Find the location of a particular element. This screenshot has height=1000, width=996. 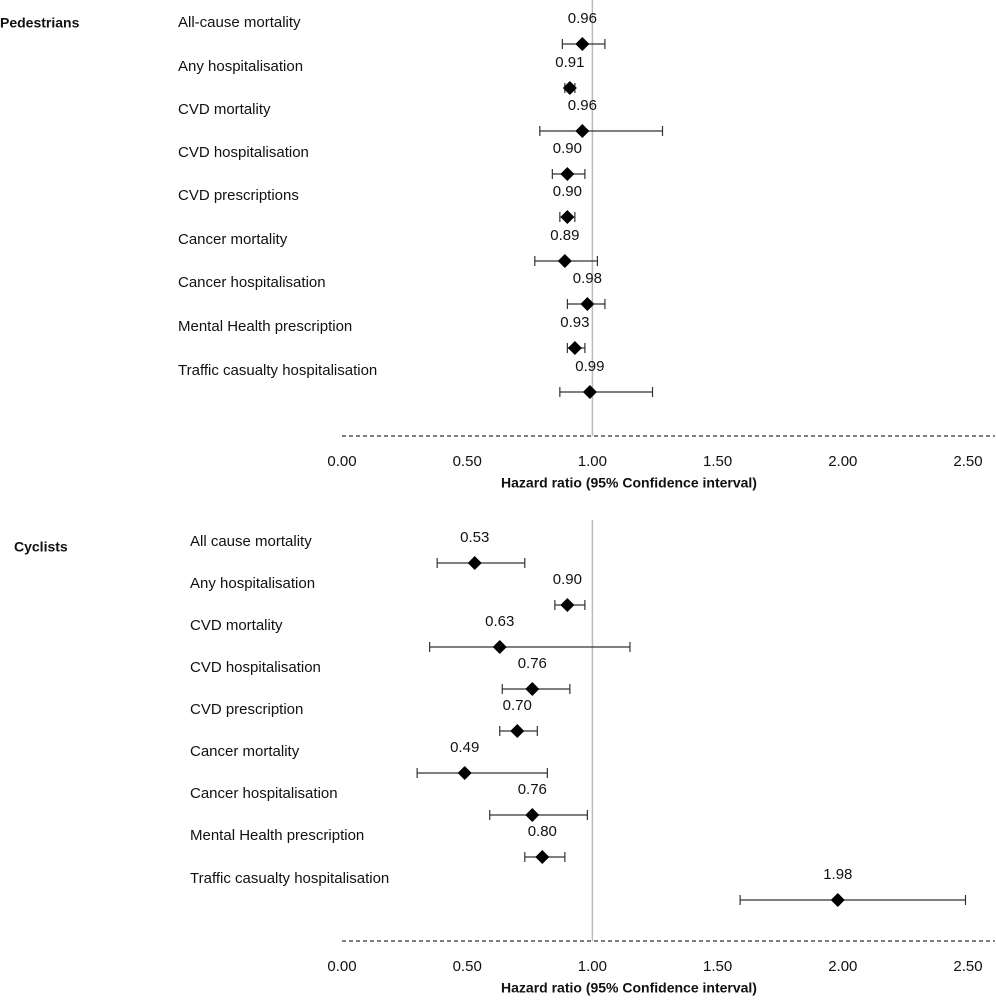

value-label: 0.89 is located at coordinates (564, 235).